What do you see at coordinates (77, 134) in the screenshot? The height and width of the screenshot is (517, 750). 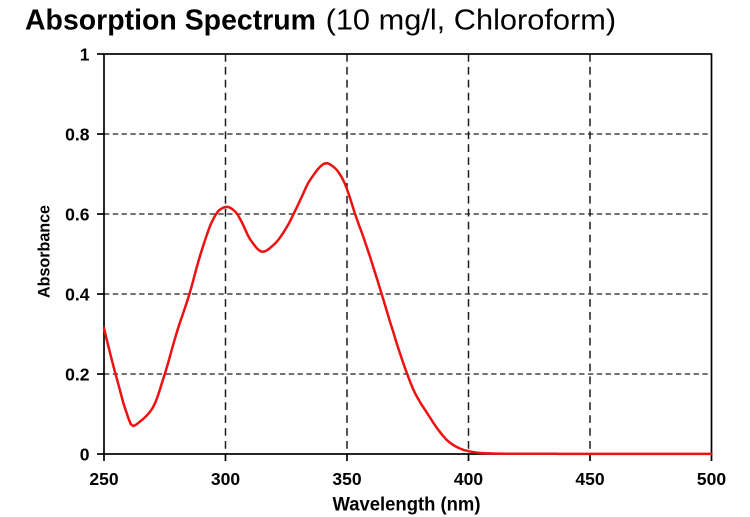 I see `svg-text: 0.8` at bounding box center [77, 134].